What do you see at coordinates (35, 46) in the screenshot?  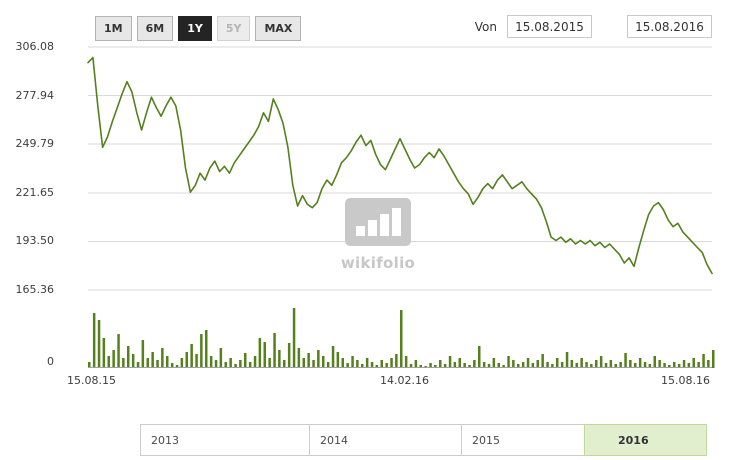 I see `y-axis-label: 306.08` at bounding box center [35, 46].